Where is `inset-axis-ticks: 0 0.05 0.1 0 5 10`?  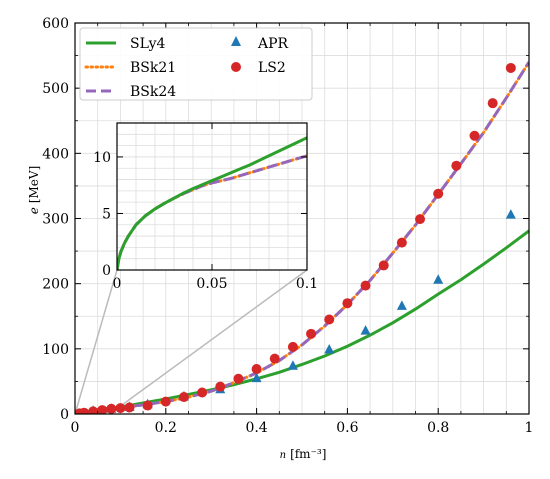
inset-axis-ticks: 0 0.05 0.1 0 5 10 is located at coordinates (205, 207).